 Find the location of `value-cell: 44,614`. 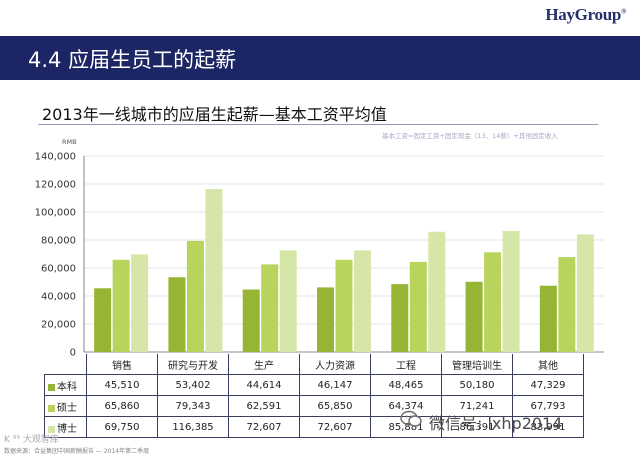

value-cell: 44,614 is located at coordinates (264, 385).